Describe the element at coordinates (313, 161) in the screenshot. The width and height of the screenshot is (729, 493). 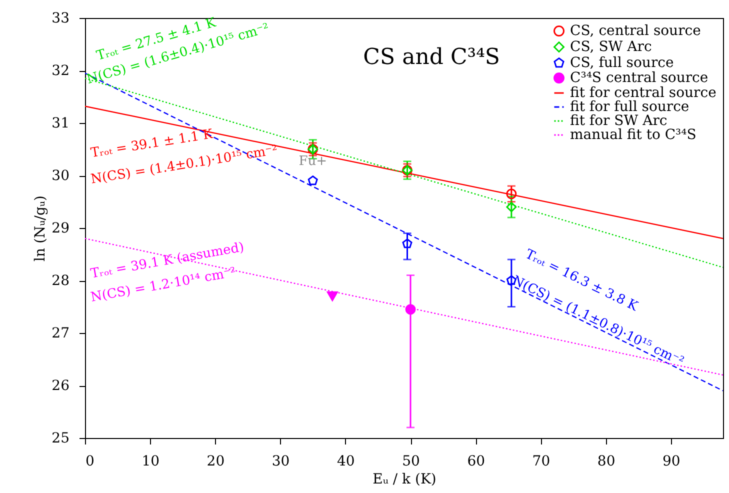
I see `annotation: Fu+` at that location.